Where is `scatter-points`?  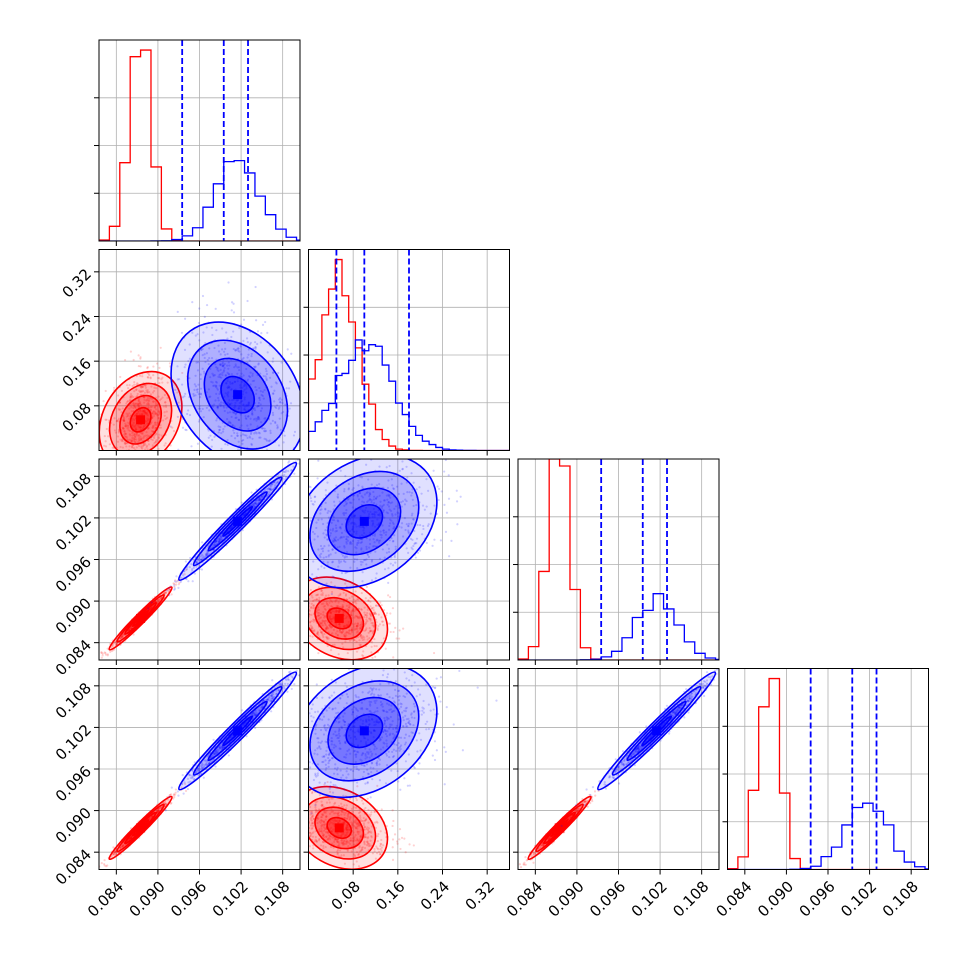 scatter-points is located at coordinates (403, 741).